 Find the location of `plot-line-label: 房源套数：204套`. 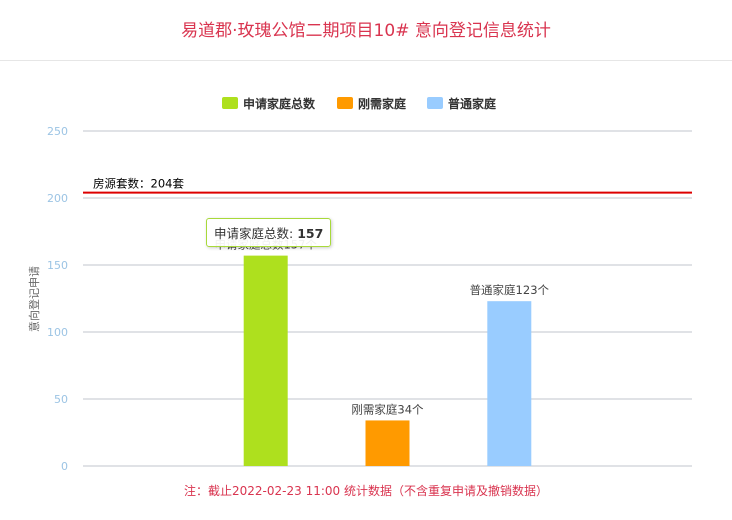

plot-line-label: 房源套数：204套 is located at coordinates (138, 184).